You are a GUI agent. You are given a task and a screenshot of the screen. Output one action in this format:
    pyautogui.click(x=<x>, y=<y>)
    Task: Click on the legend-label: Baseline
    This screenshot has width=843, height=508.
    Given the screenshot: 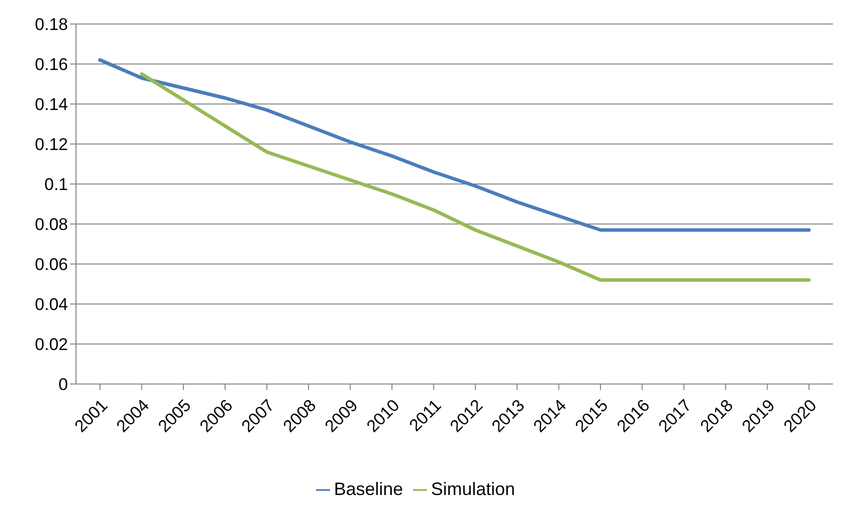 What is the action you would take?
    pyautogui.click(x=368, y=489)
    